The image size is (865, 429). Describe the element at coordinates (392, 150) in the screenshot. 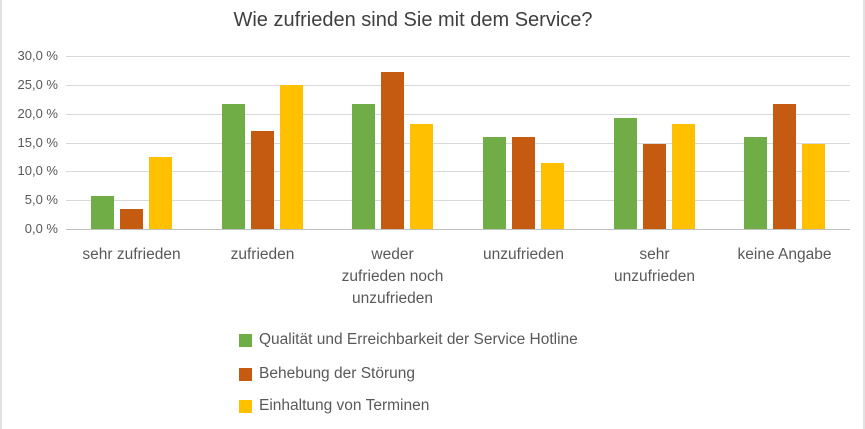

I see `bar-series2-category3` at that location.